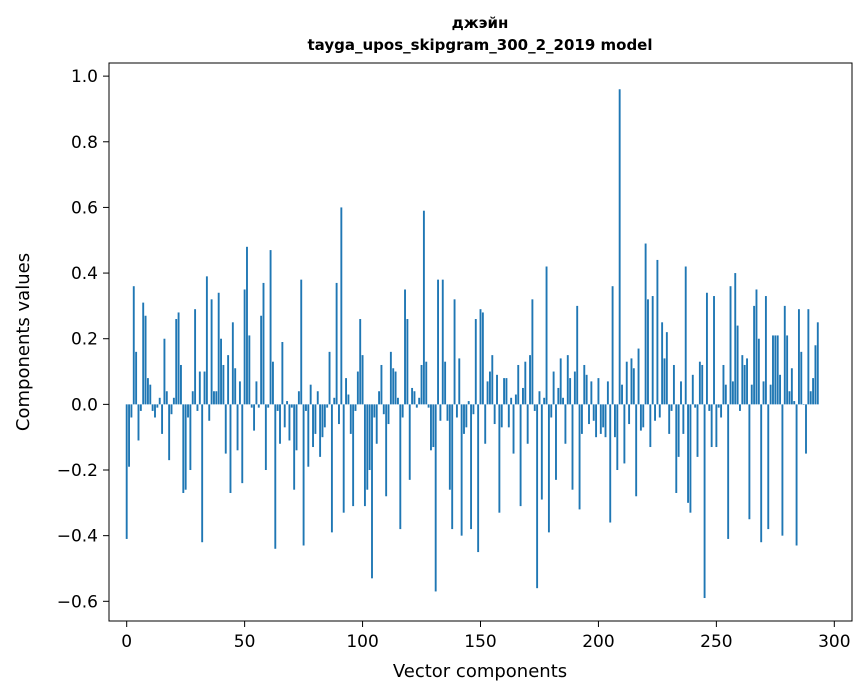 The width and height of the screenshot is (867, 696). I want to click on x-axis-ticks: 0 50 100 150 200 250 300, so click(486, 636).